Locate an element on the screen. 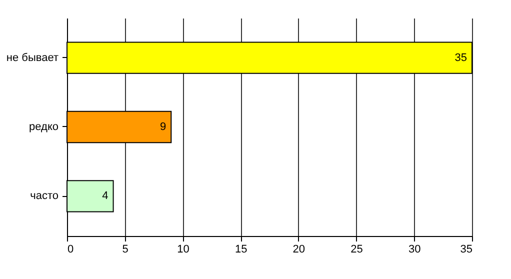 This screenshot has height=279, width=511. x-tick-label: 5 is located at coordinates (125, 250).